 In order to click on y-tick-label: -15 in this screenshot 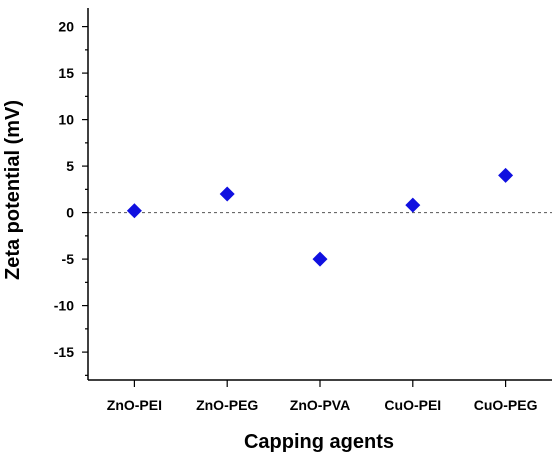, I will do `click(64, 352)`.